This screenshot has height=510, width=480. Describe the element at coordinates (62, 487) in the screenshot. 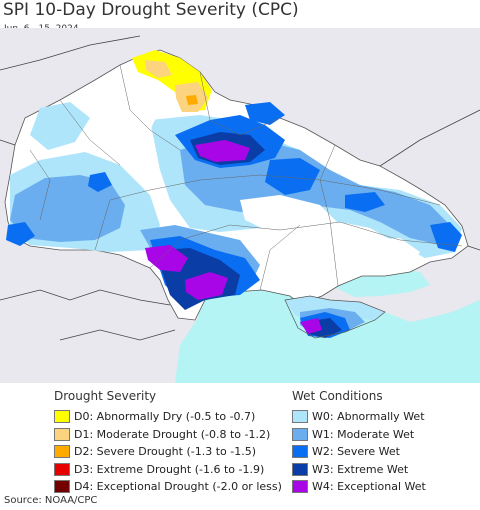

I see `swatch-d4` at that location.